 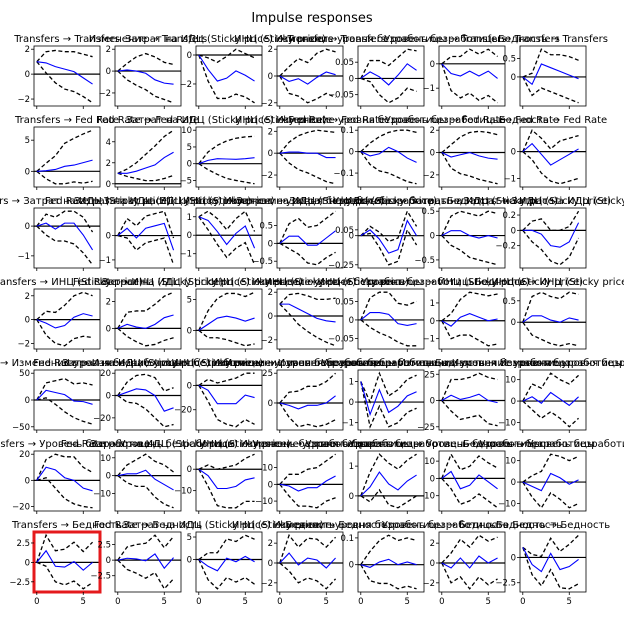 What do you see at coordinates (148, 363) in the screenshot?
I see `panel-title: Fed Rate → Изменение уровня безработицы` at bounding box center [148, 363].